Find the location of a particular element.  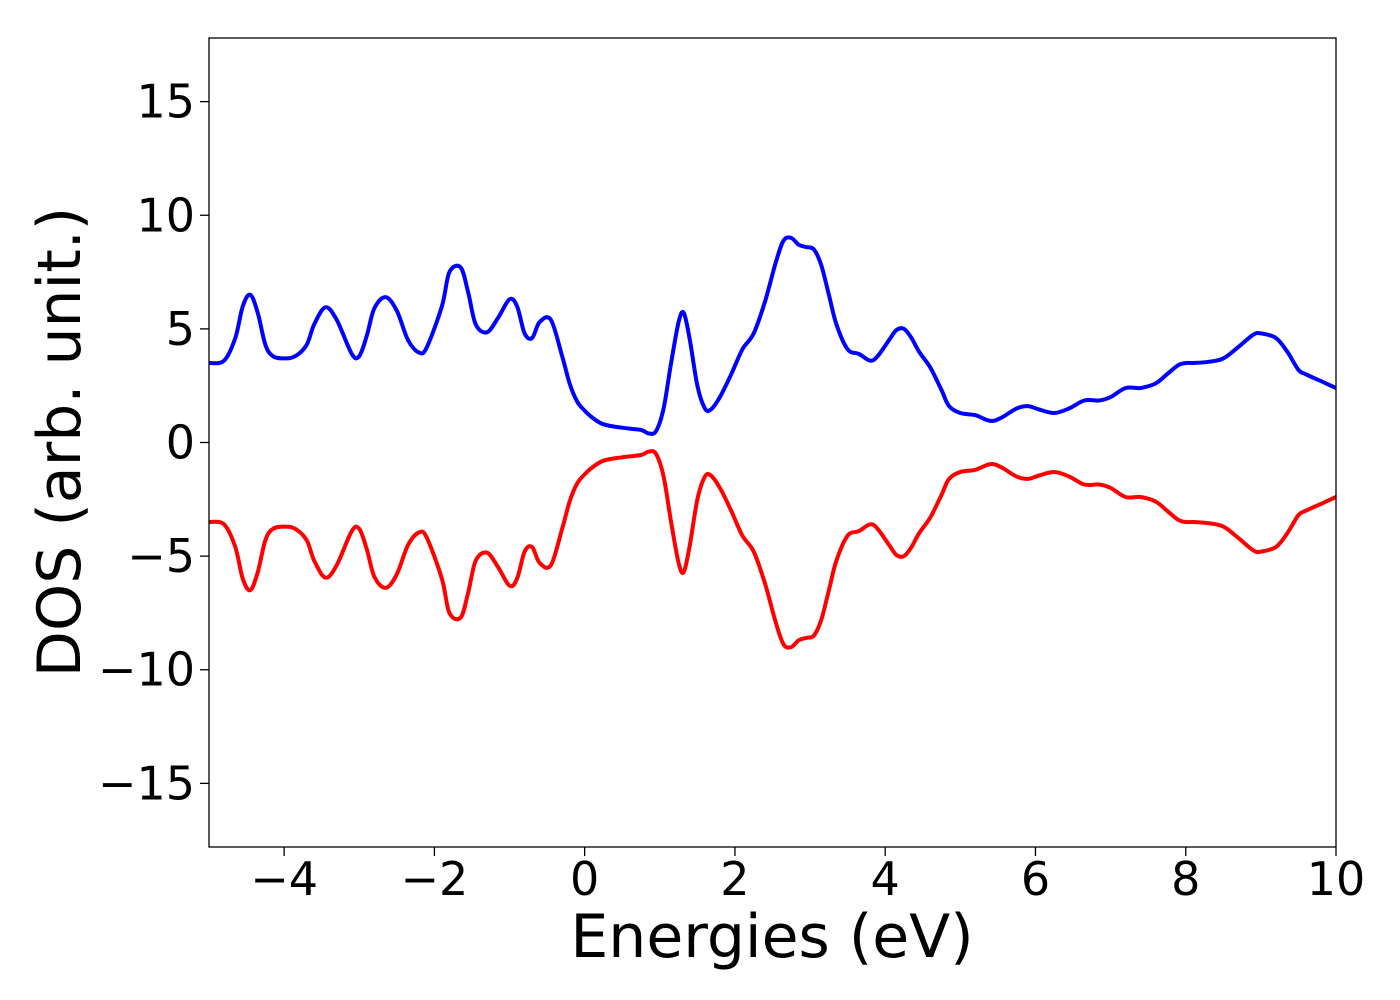

x-tick-label: 2 is located at coordinates (734, 879).